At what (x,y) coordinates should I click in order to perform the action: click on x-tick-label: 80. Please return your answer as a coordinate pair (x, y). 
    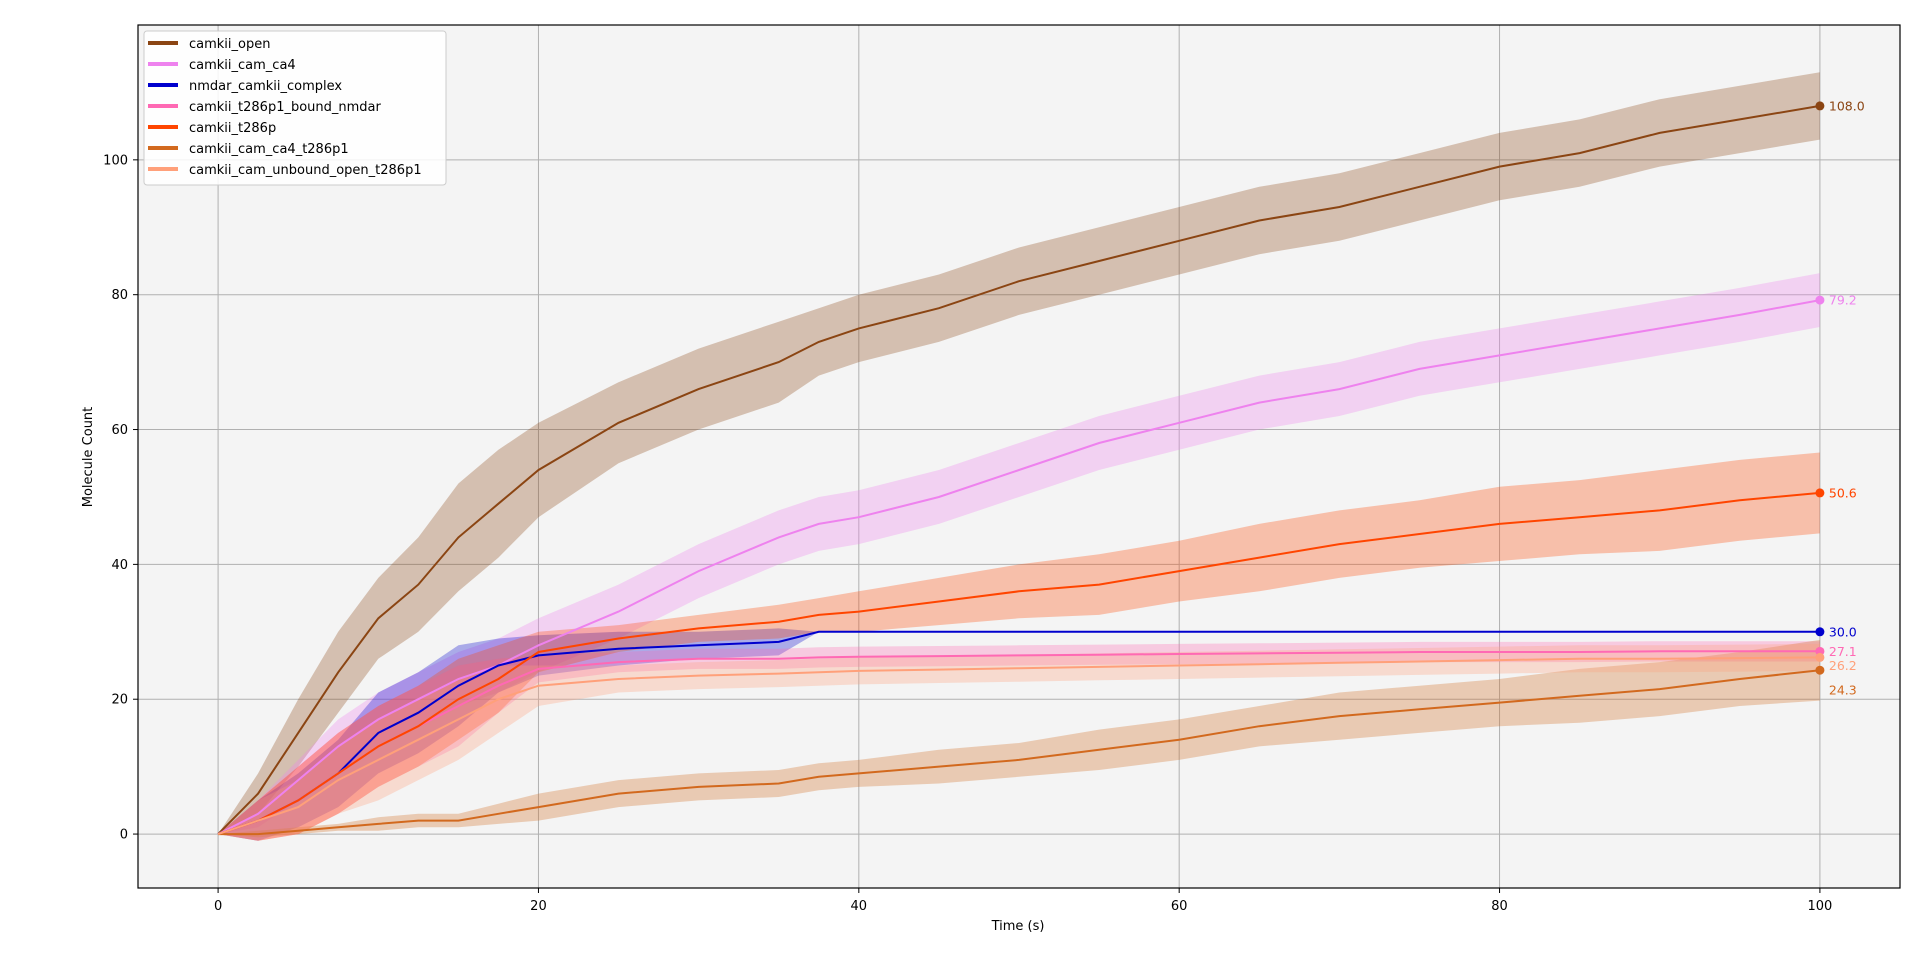
    Looking at the image, I should click on (1499, 906).